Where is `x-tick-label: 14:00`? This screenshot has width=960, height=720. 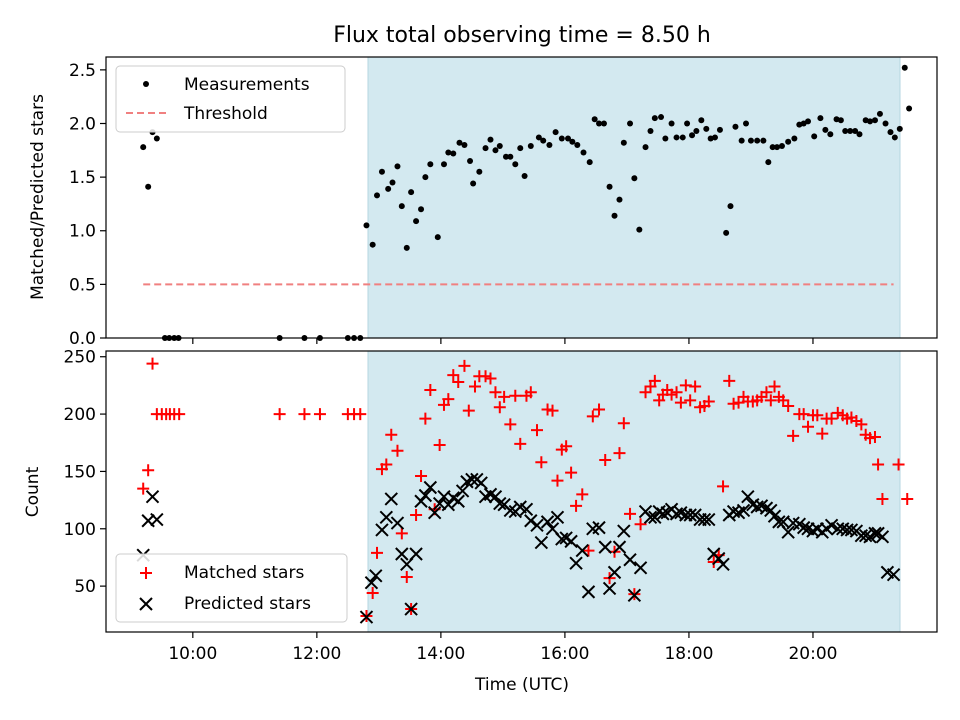
x-tick-label: 14:00 is located at coordinates (440, 654).